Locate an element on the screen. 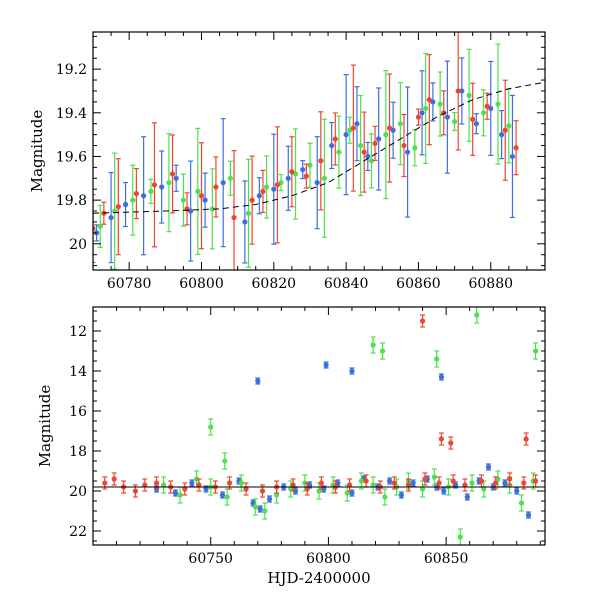  y-tick-label: 14 is located at coordinates (78, 372).